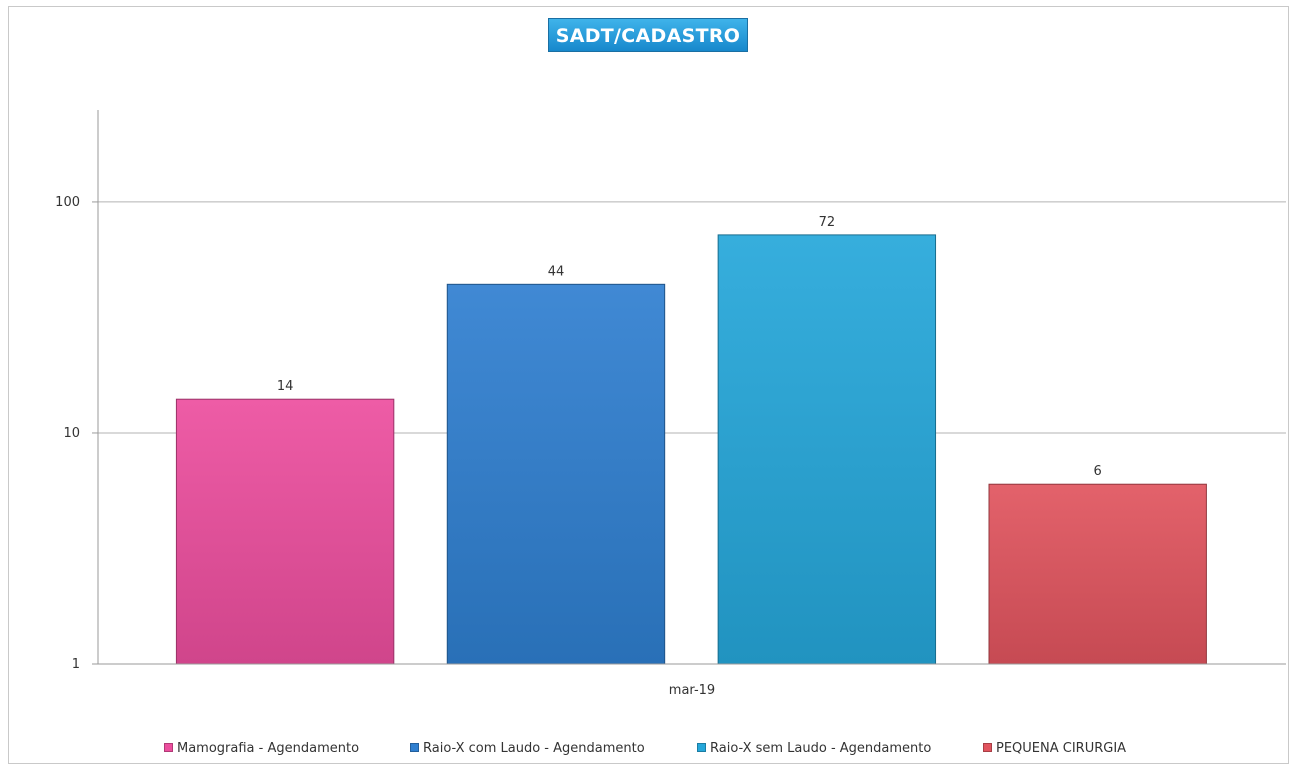 The image size is (1291, 768). Describe the element at coordinates (692, 690) in the screenshot. I see `x-category-label: mar-19` at that location.